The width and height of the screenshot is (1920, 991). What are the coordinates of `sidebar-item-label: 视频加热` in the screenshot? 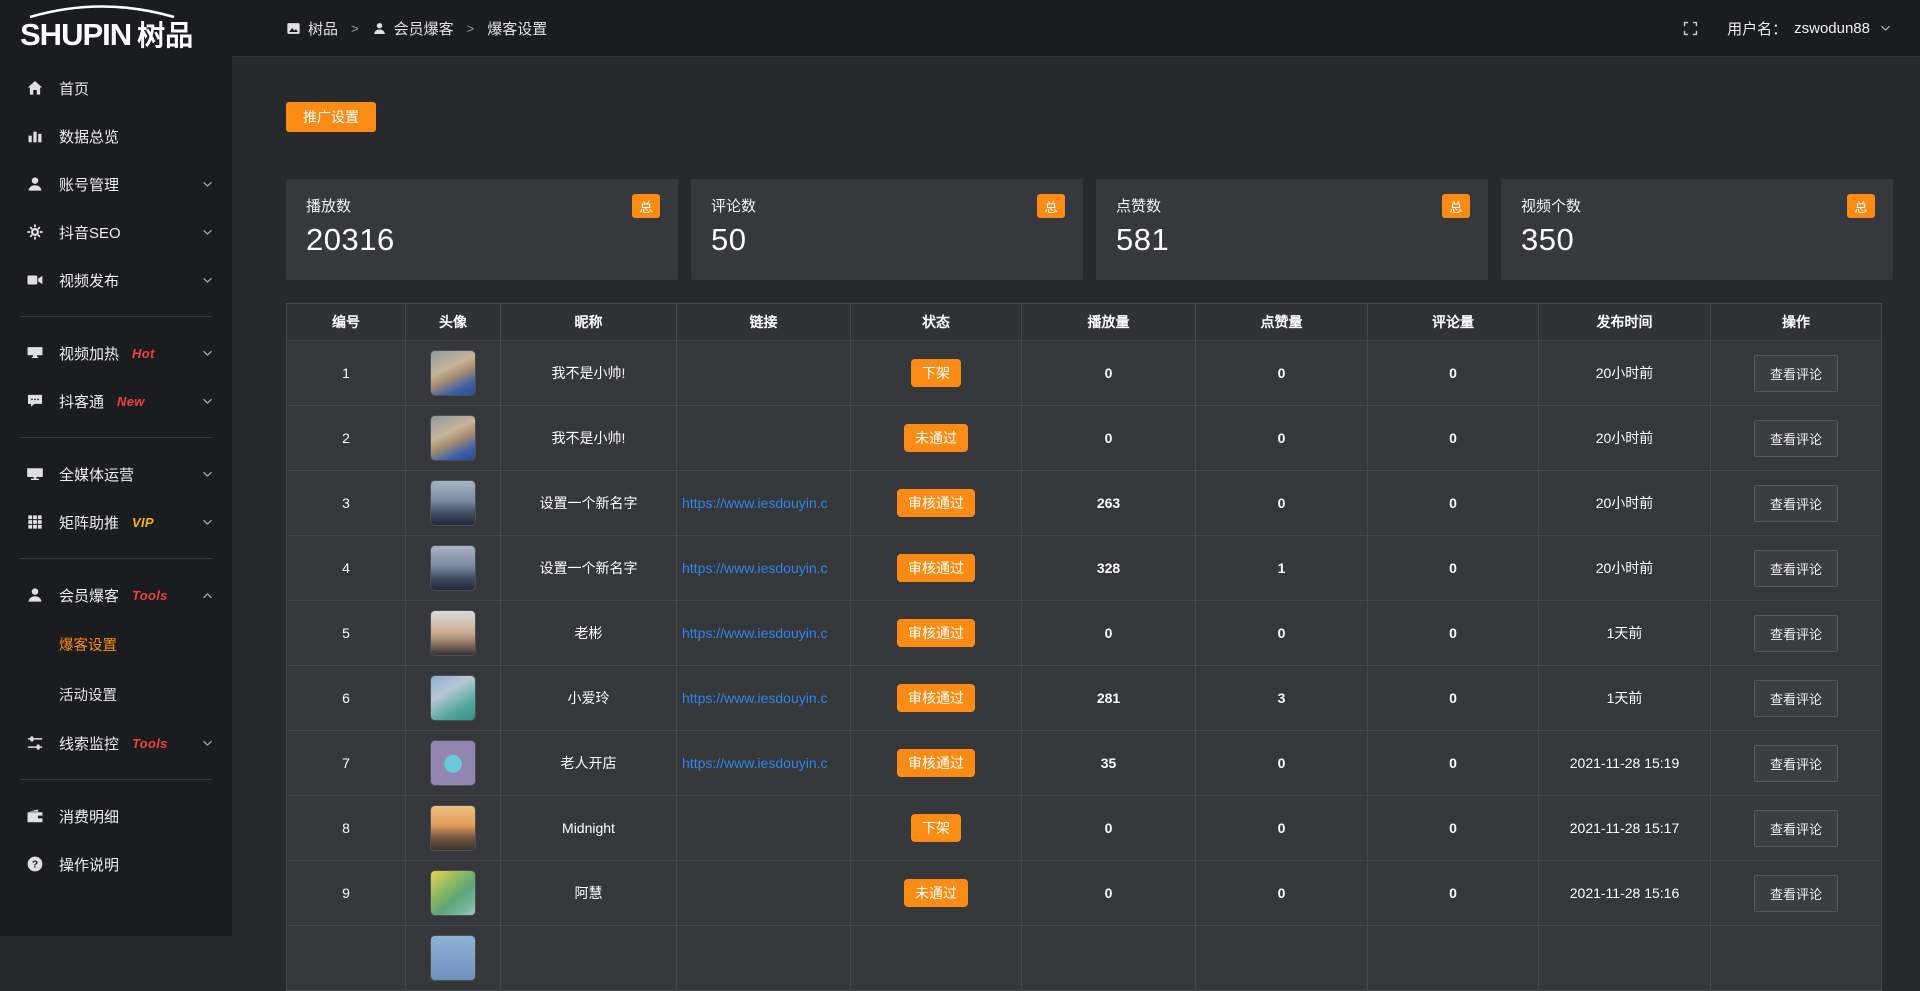 It's located at (89, 354).